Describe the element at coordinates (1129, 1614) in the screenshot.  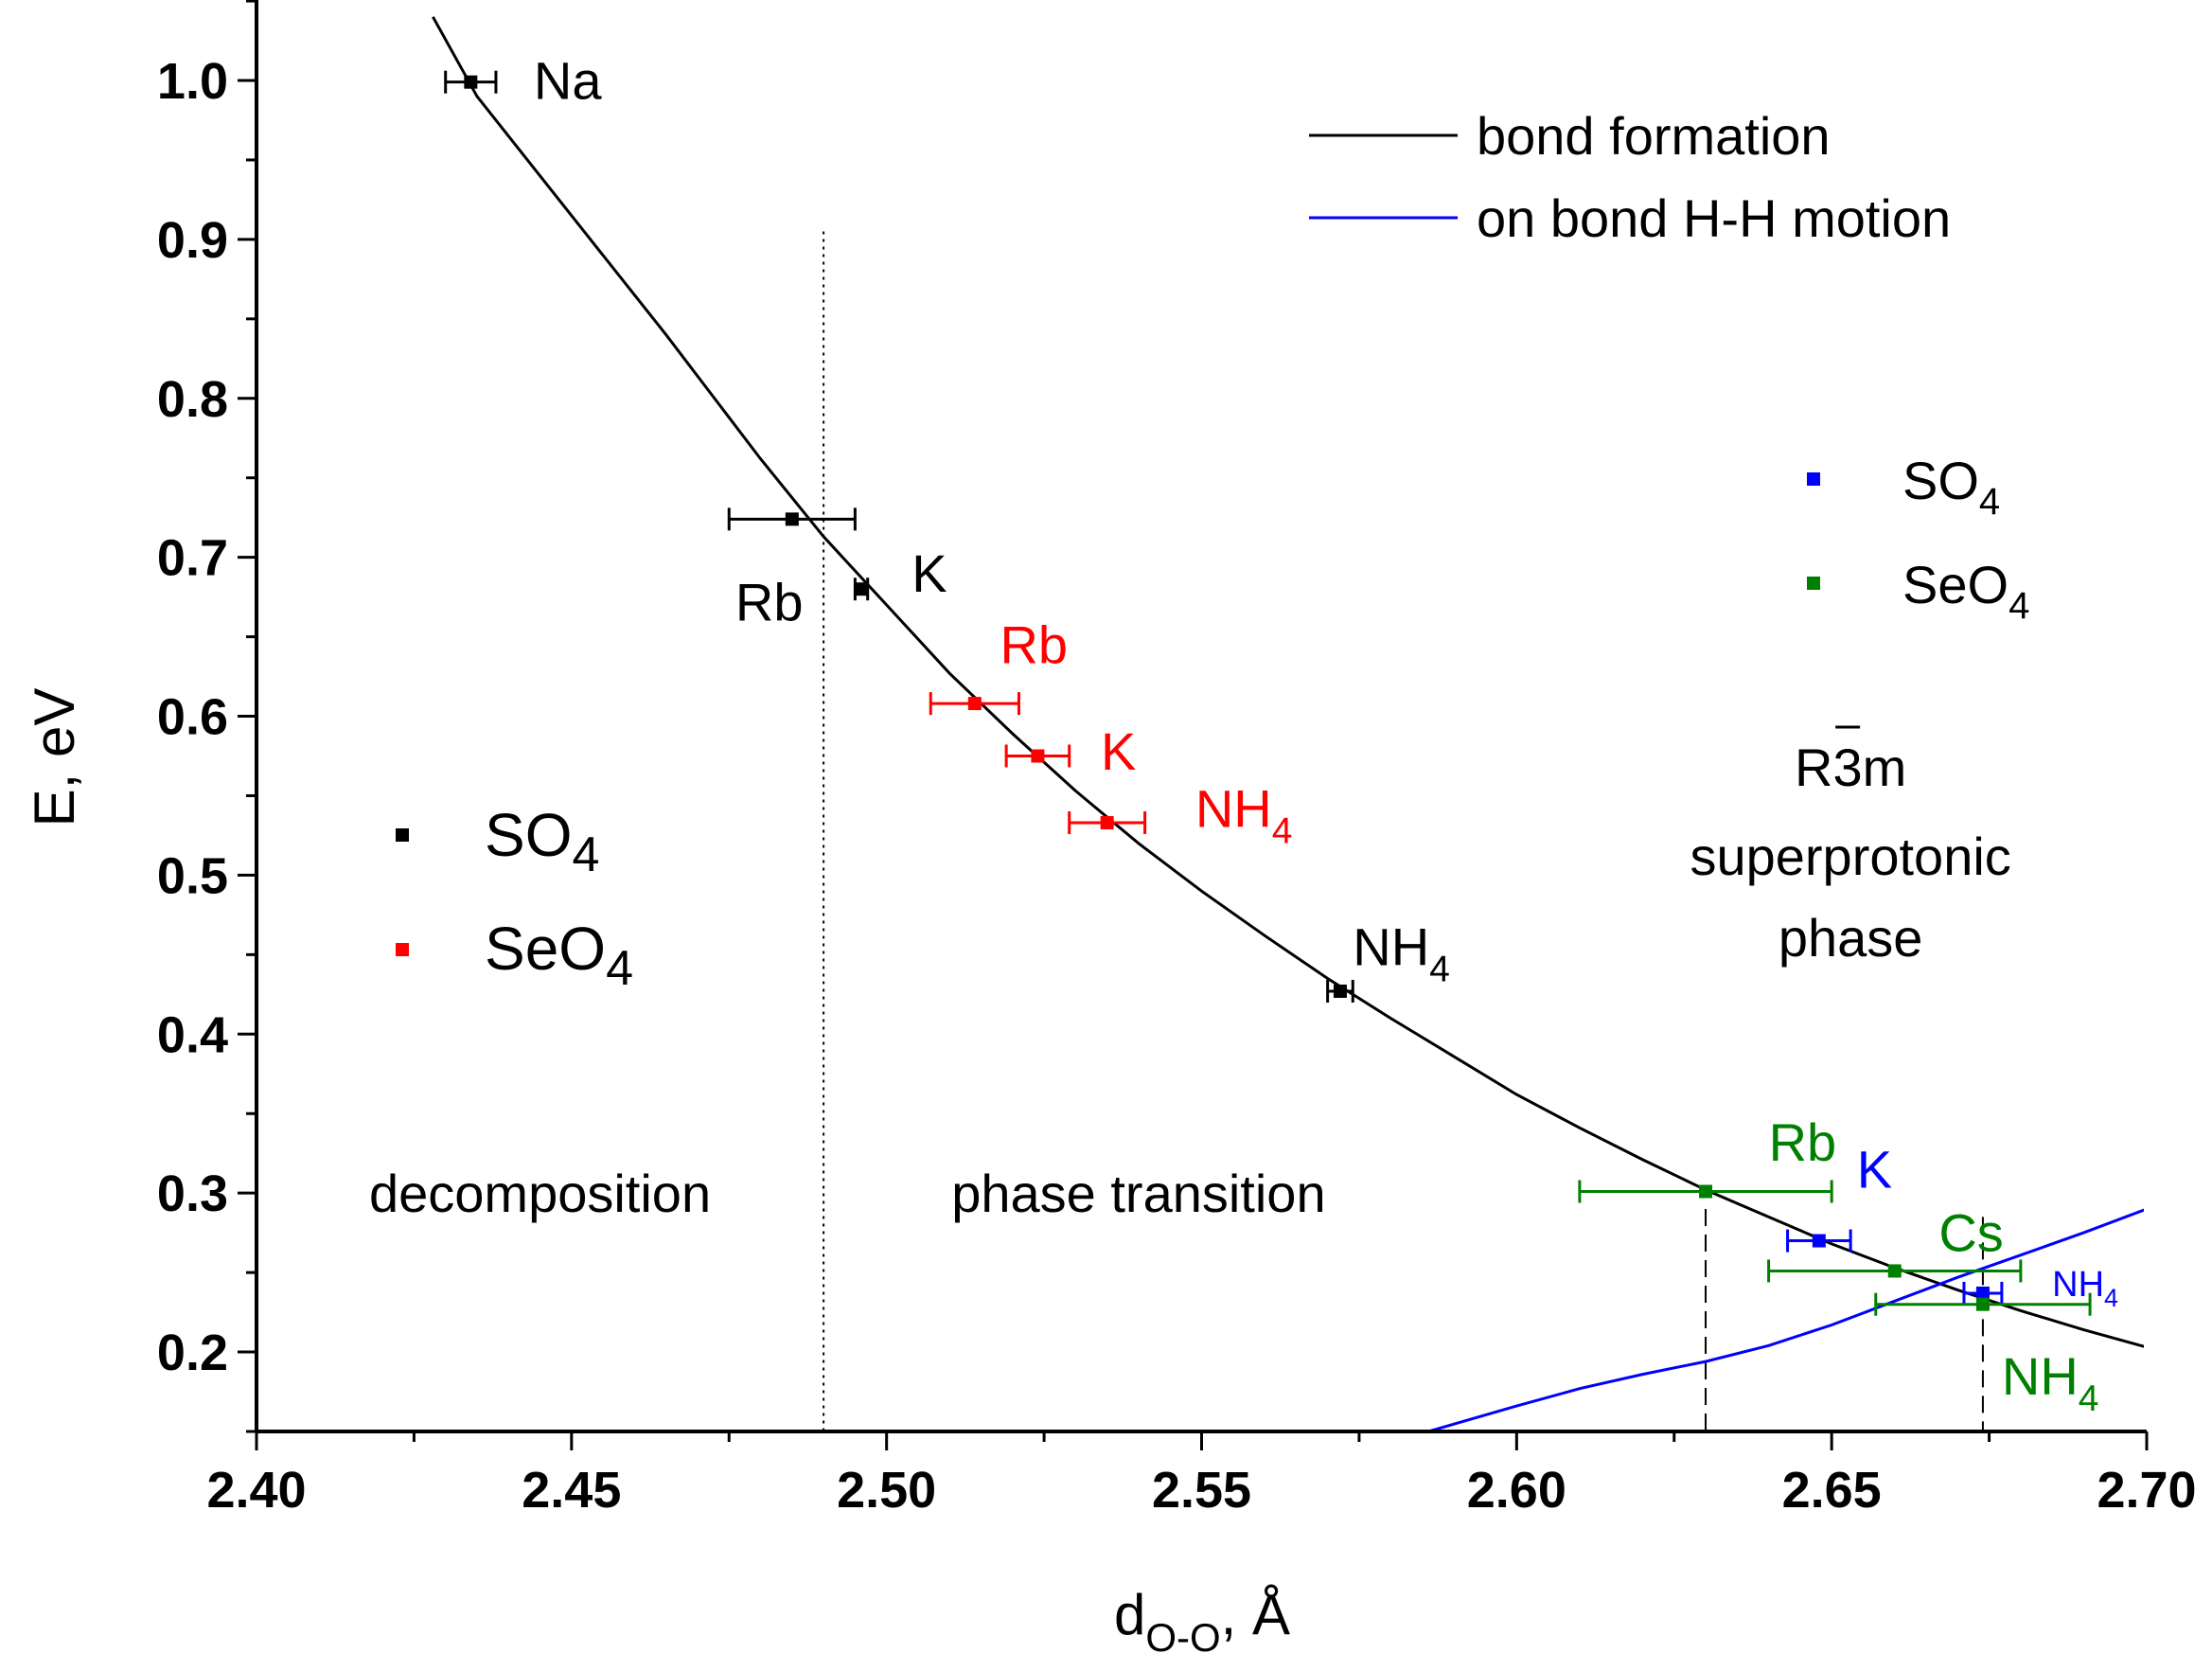
I see `x-axis-title-main: d` at that location.